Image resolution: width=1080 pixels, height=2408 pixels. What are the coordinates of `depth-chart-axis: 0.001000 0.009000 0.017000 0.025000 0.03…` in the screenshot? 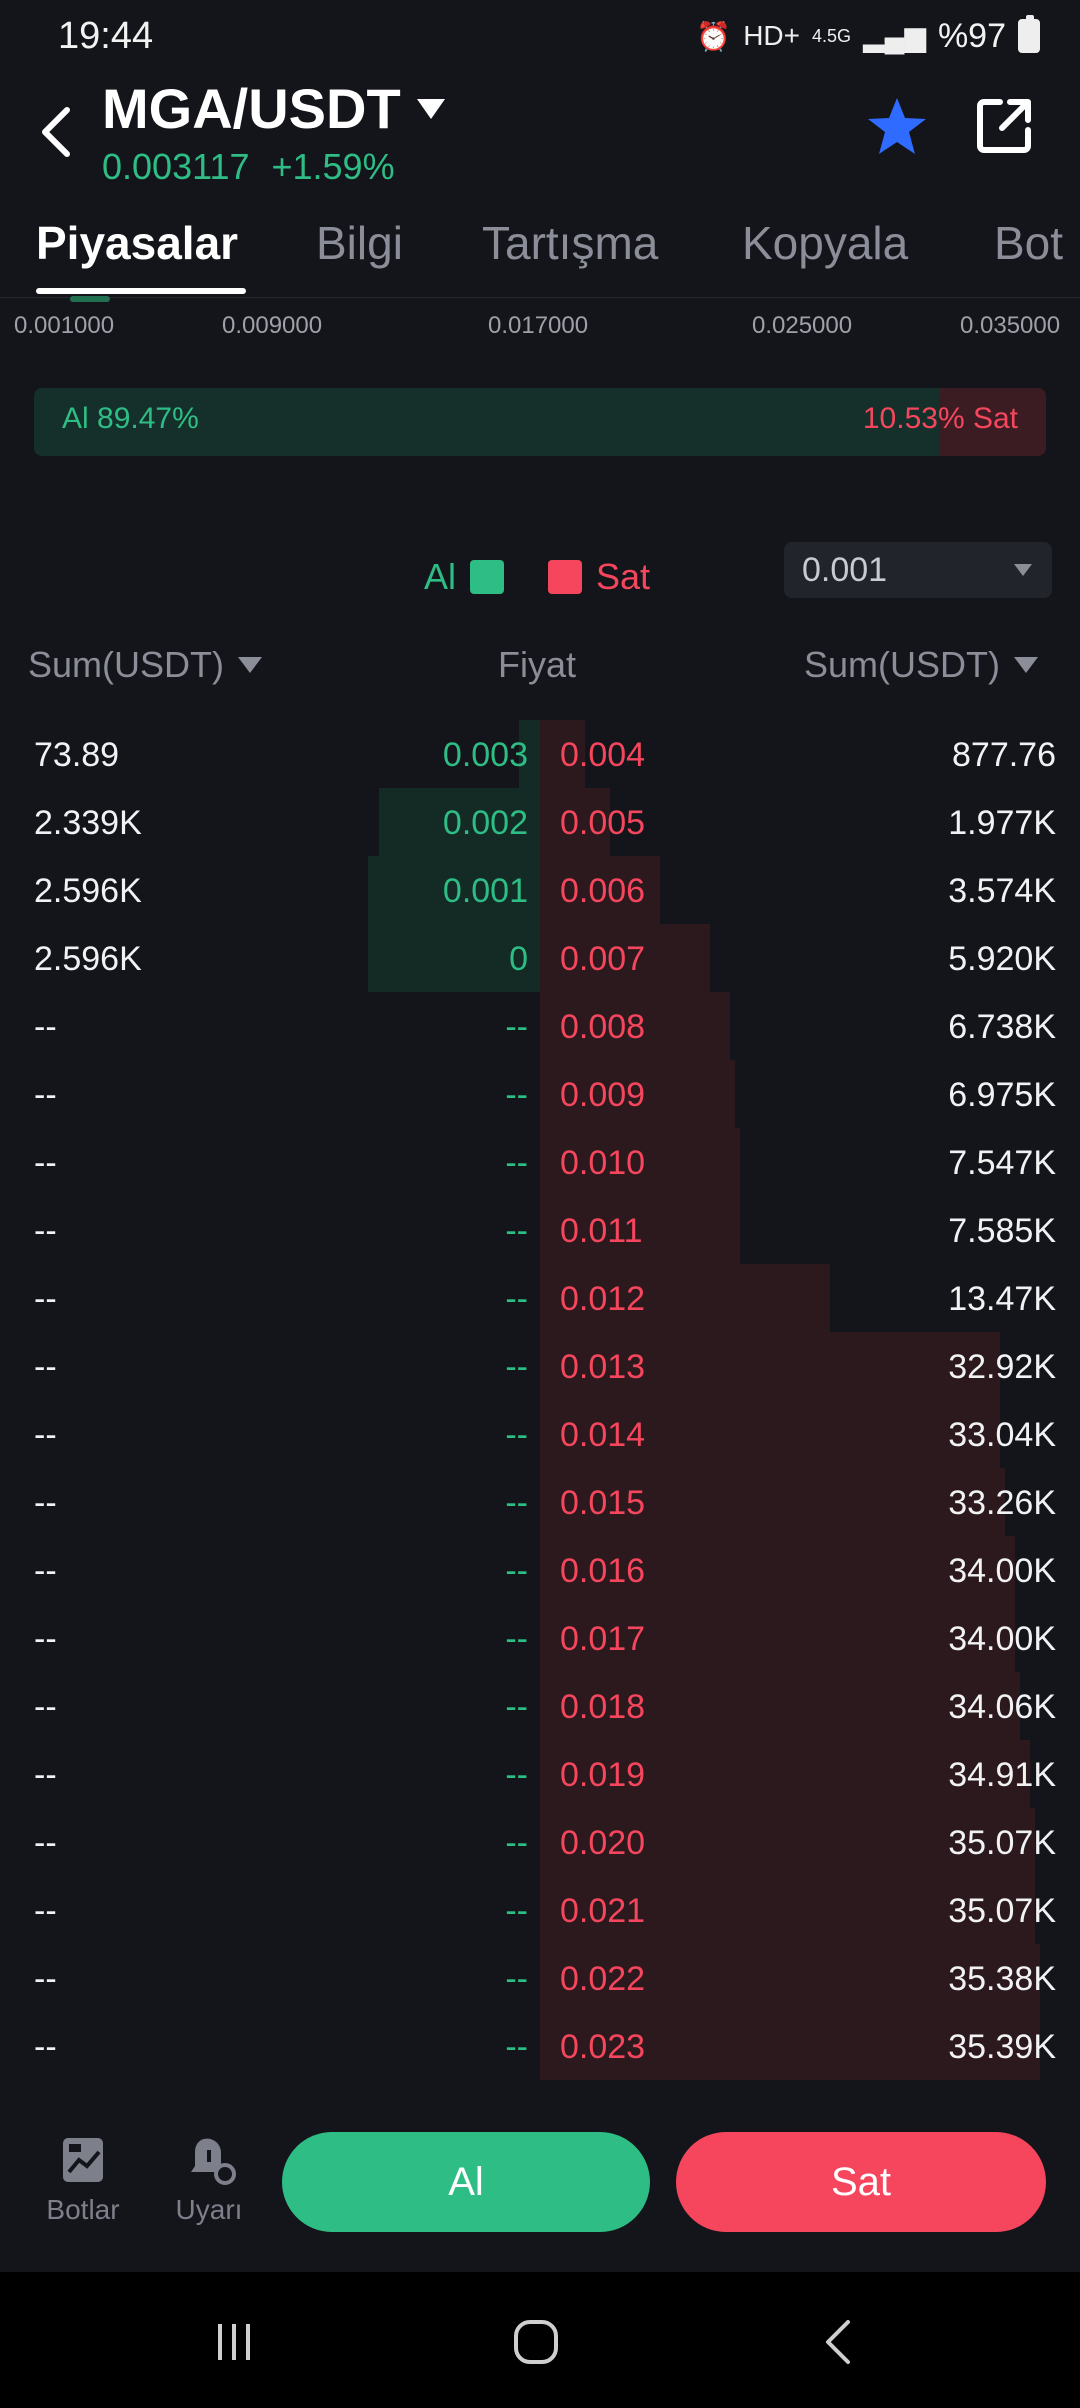 It's located at (540, 330).